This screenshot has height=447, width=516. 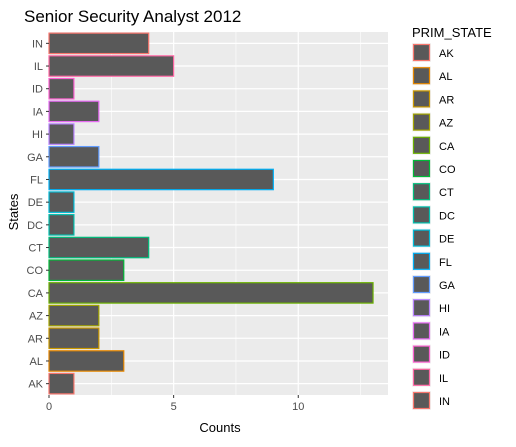 I want to click on y-tick-label: GA, so click(x=35, y=158).